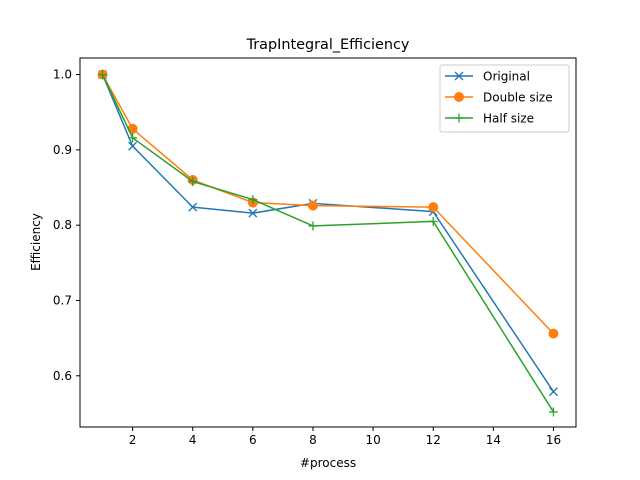 This screenshot has width=640, height=480. I want to click on legend-item: Half size, so click(489, 119).